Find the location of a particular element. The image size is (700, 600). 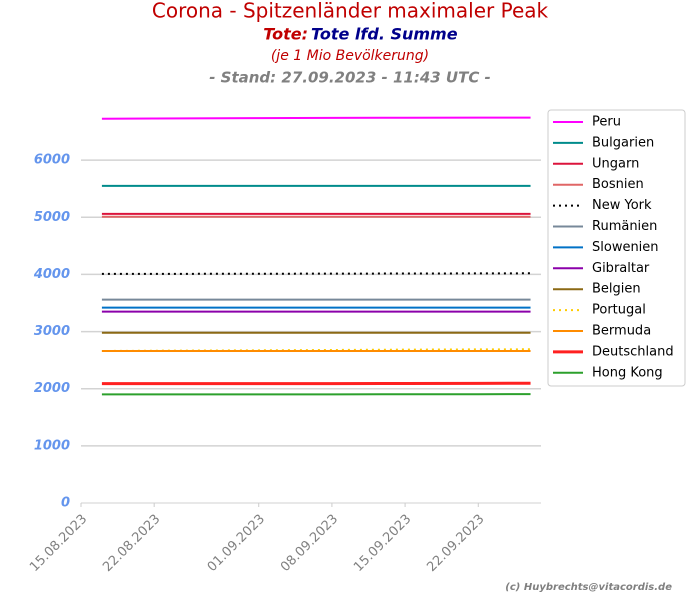

subtitle-label: Tote: is located at coordinates (285, 34).